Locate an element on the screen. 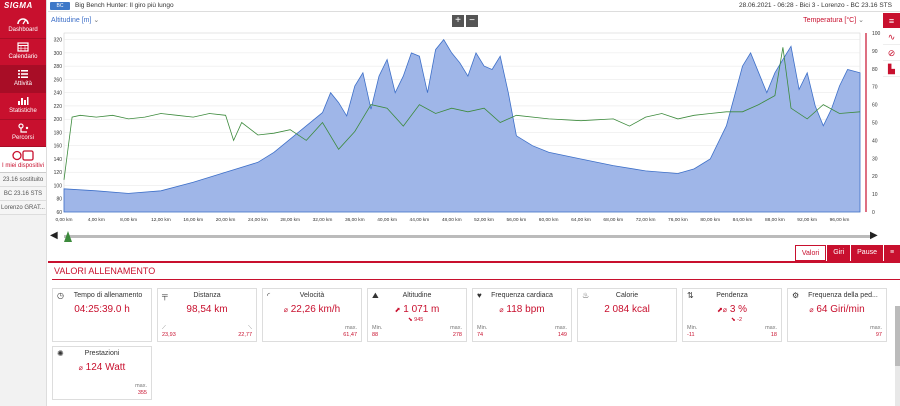 Image resolution: width=900 pixels, height=406 pixels. card-min-value: 74 is located at coordinates (480, 335).